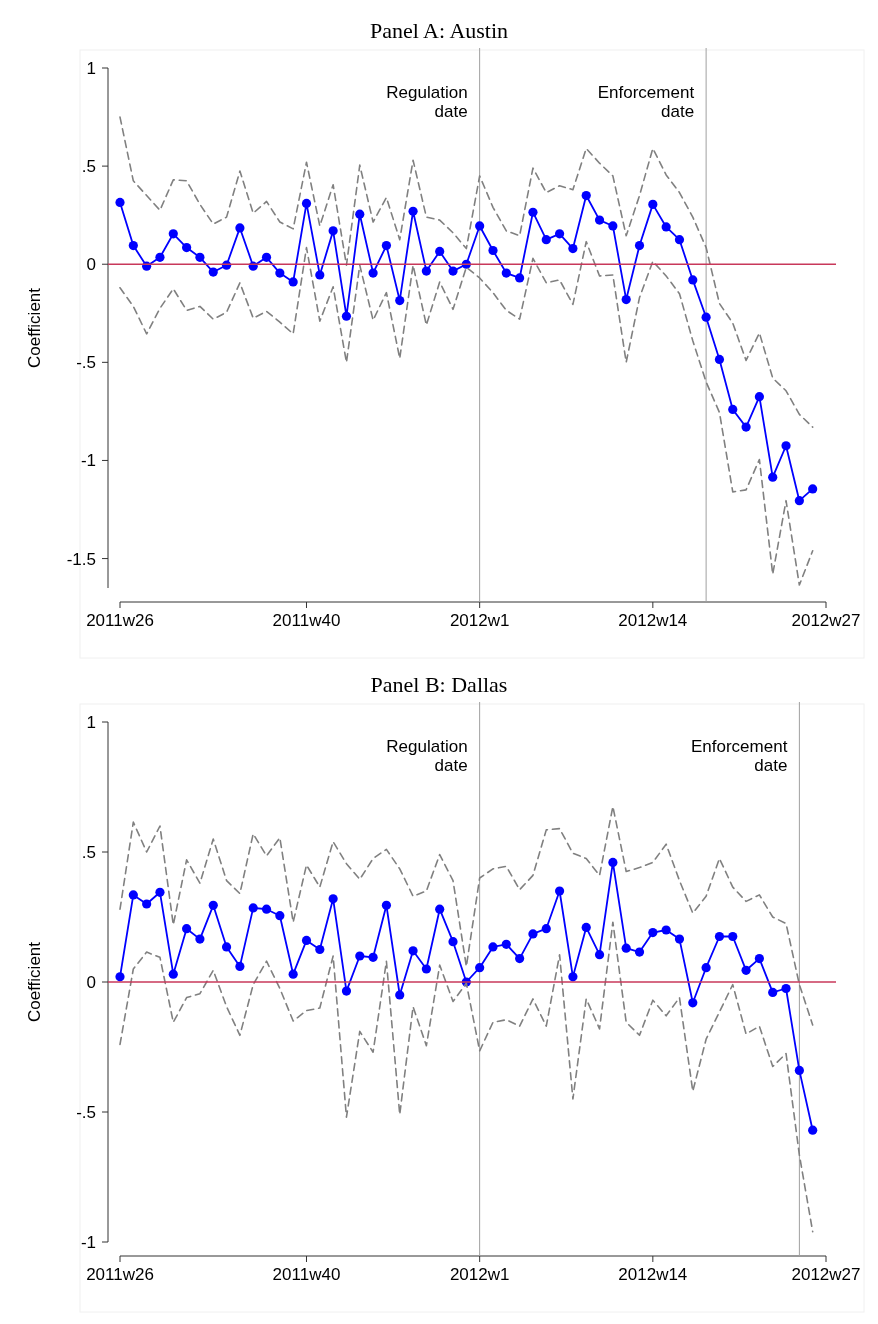  Describe the element at coordinates (120, 620) in the screenshot. I see `x-tick-label: 2011w26` at that location.